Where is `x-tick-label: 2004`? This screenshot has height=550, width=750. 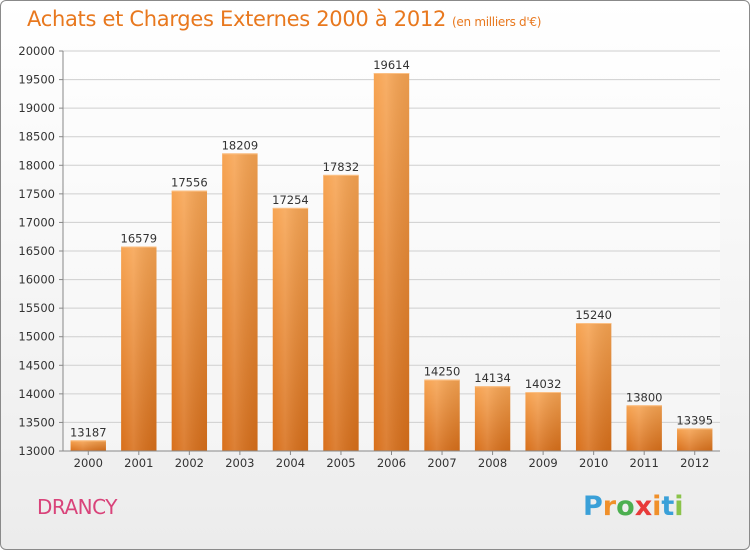 x-tick-label: 2004 is located at coordinates (290, 463).